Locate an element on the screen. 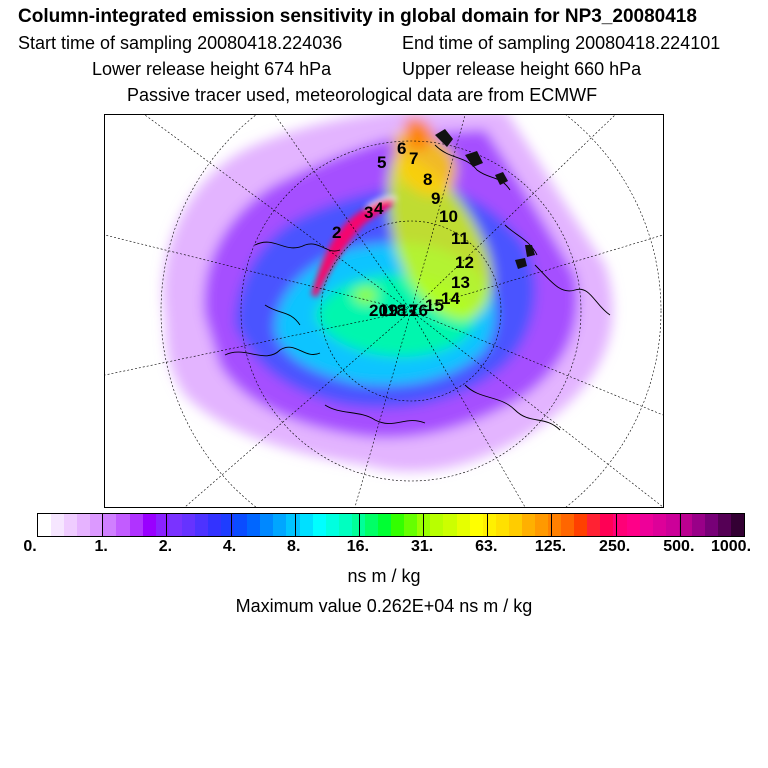 Image resolution: width=768 pixels, height=768 pixels. traj-label-6: 6 is located at coordinates (402, 148).